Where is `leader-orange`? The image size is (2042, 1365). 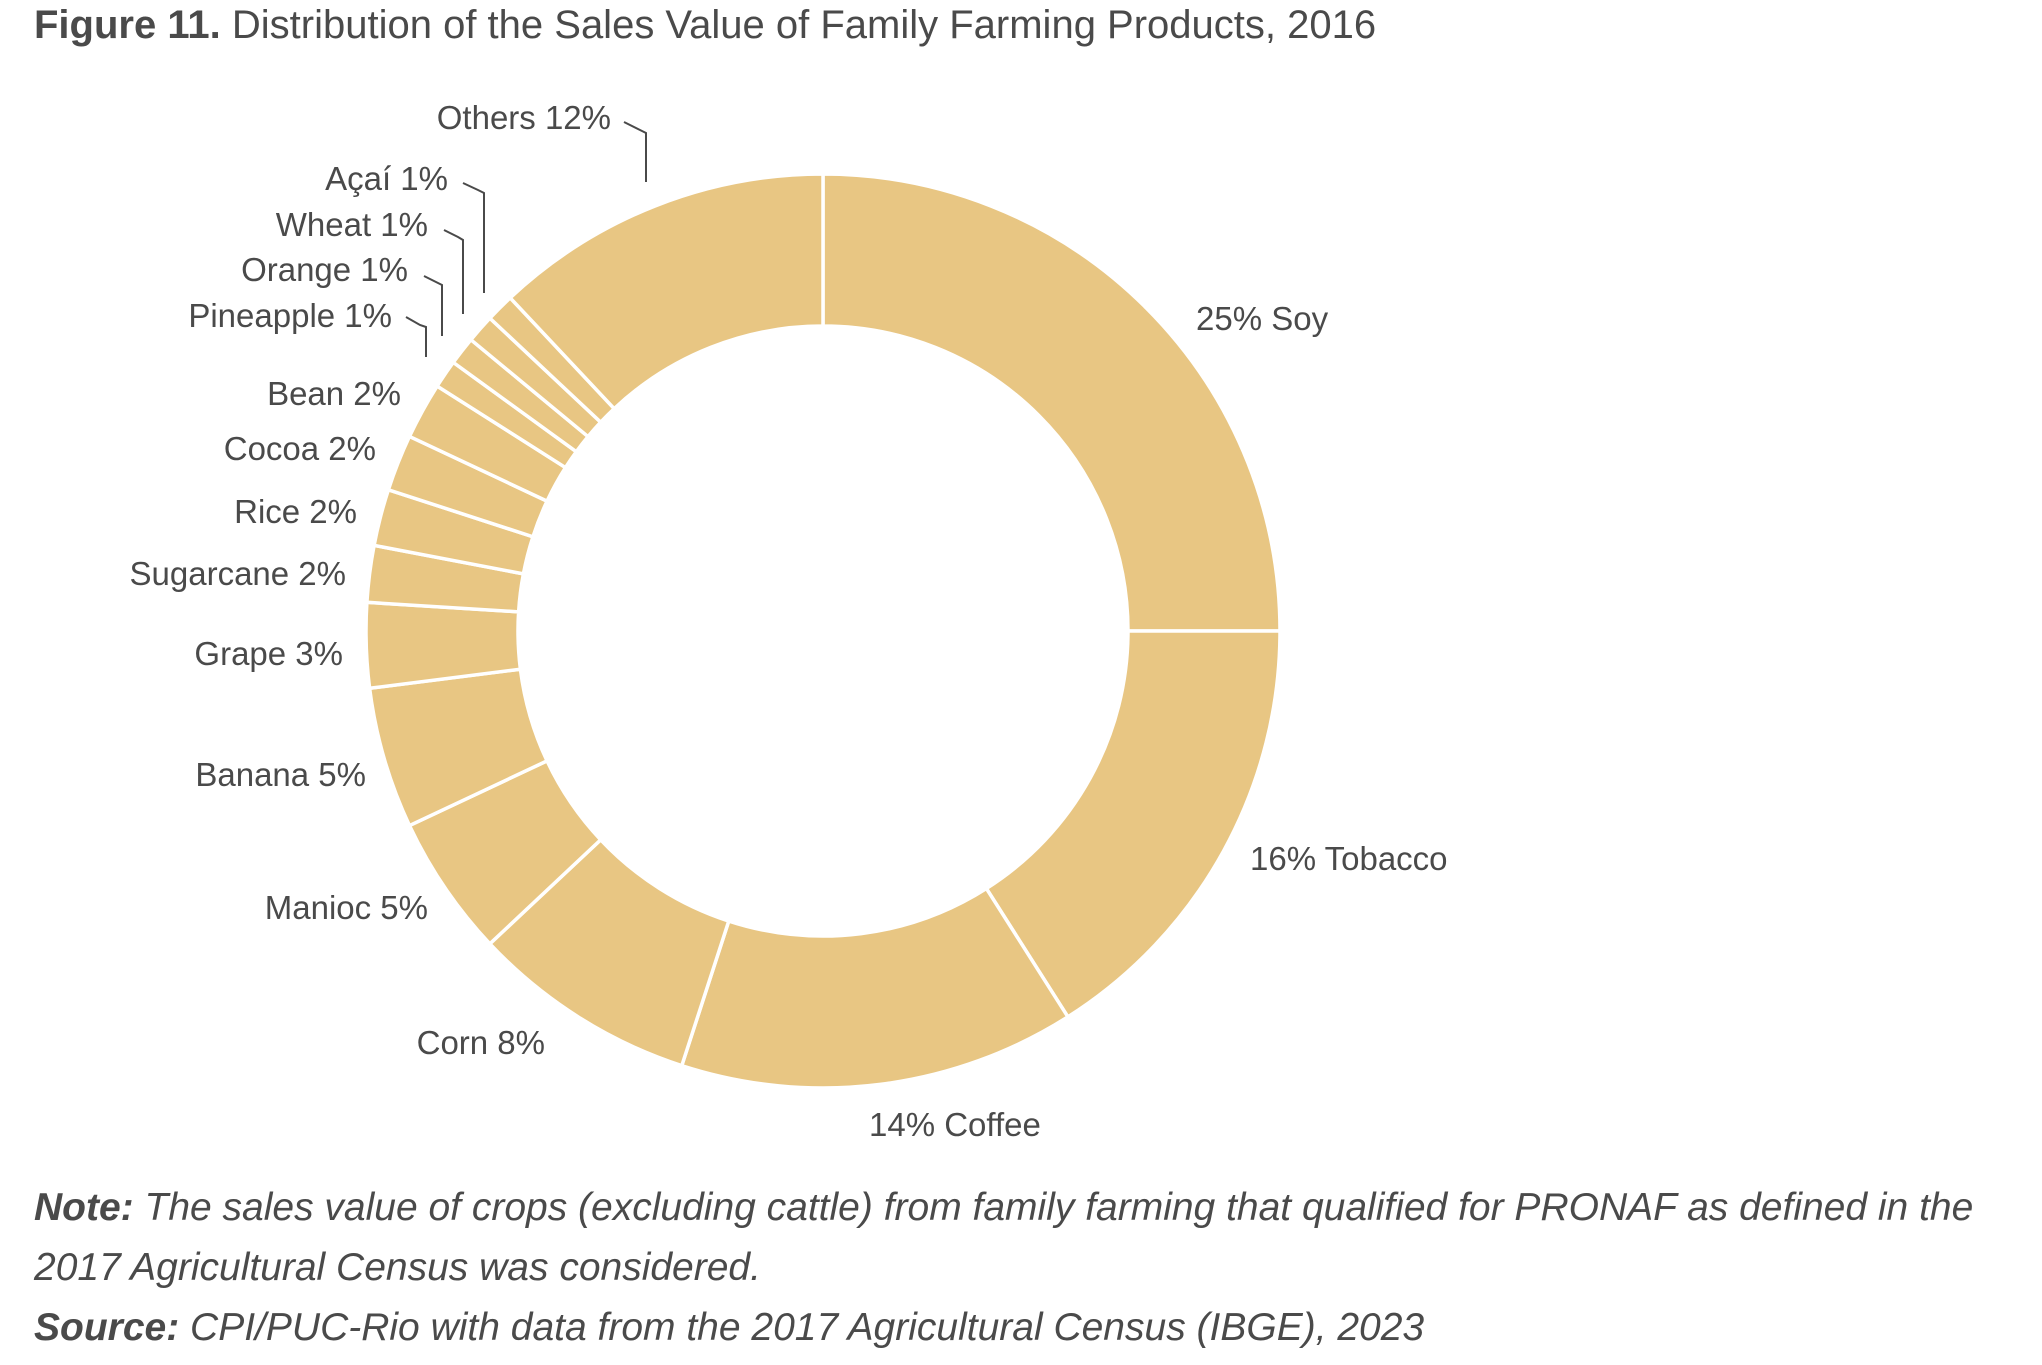
leader-orange is located at coordinates (433, 305).